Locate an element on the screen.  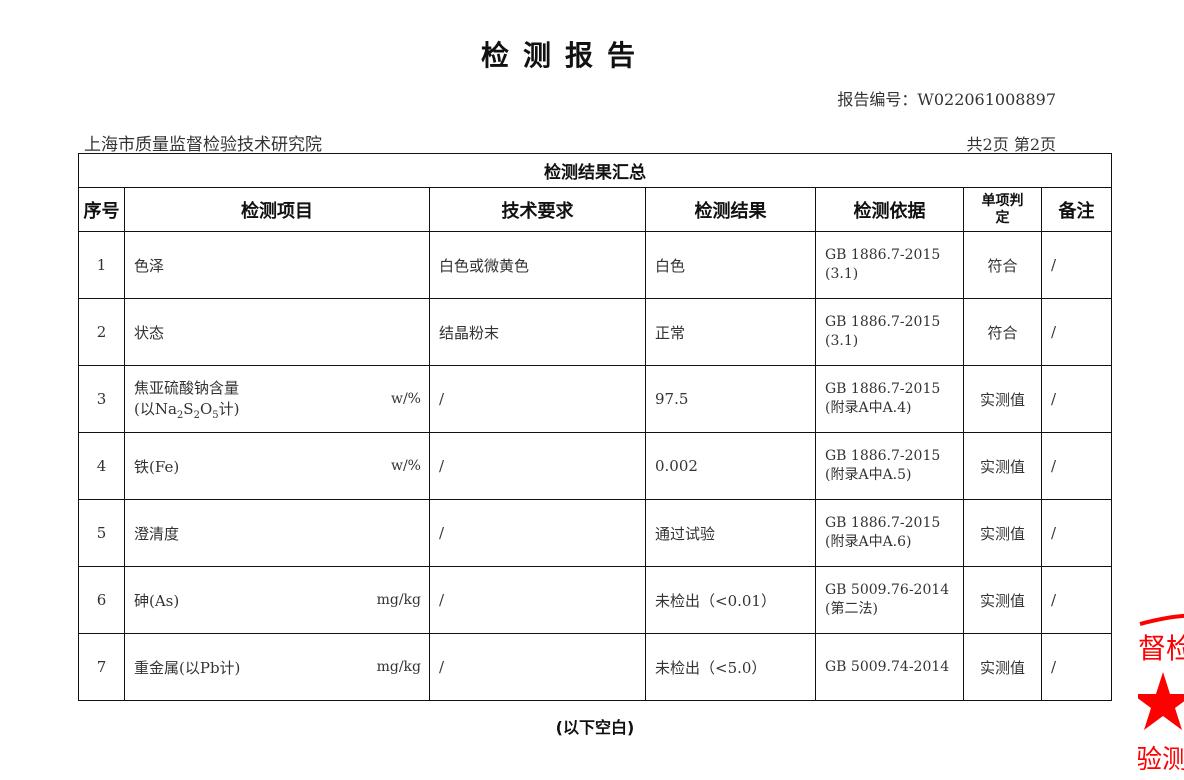
cell-result: 通过试验 is located at coordinates (730, 533).